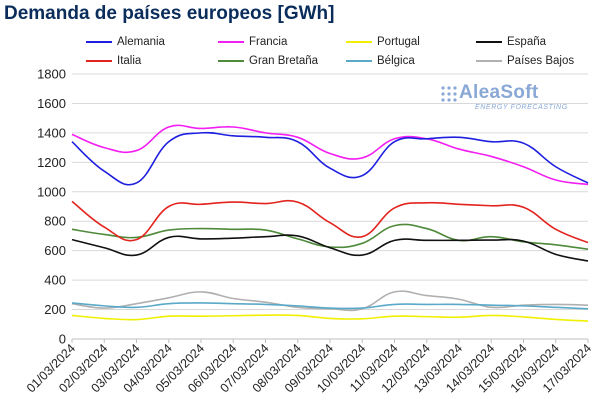 The width and height of the screenshot is (600, 418). Describe the element at coordinates (55, 309) in the screenshot. I see `y-tick-label: 200` at that location.